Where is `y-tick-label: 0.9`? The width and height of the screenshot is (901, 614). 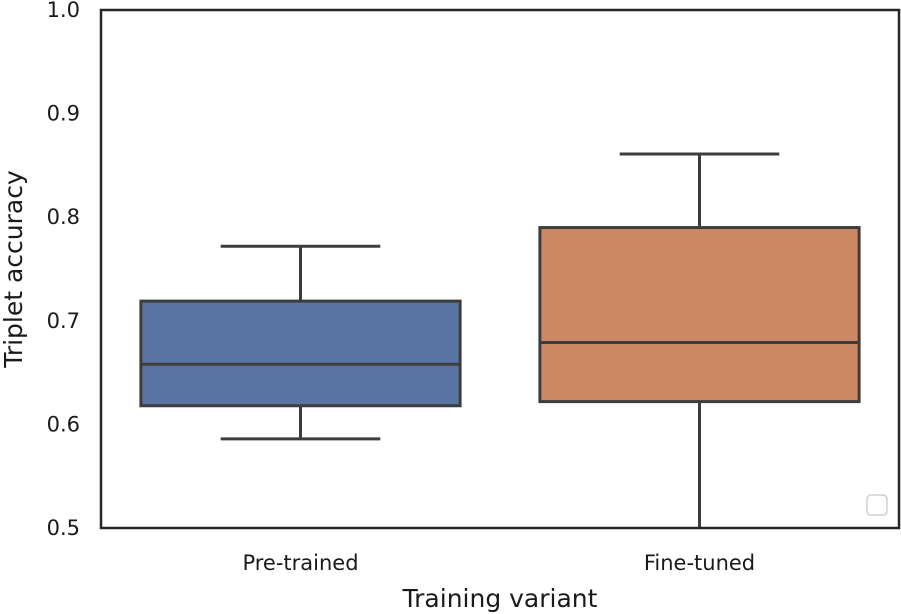 y-tick-label: 0.9 is located at coordinates (63, 114).